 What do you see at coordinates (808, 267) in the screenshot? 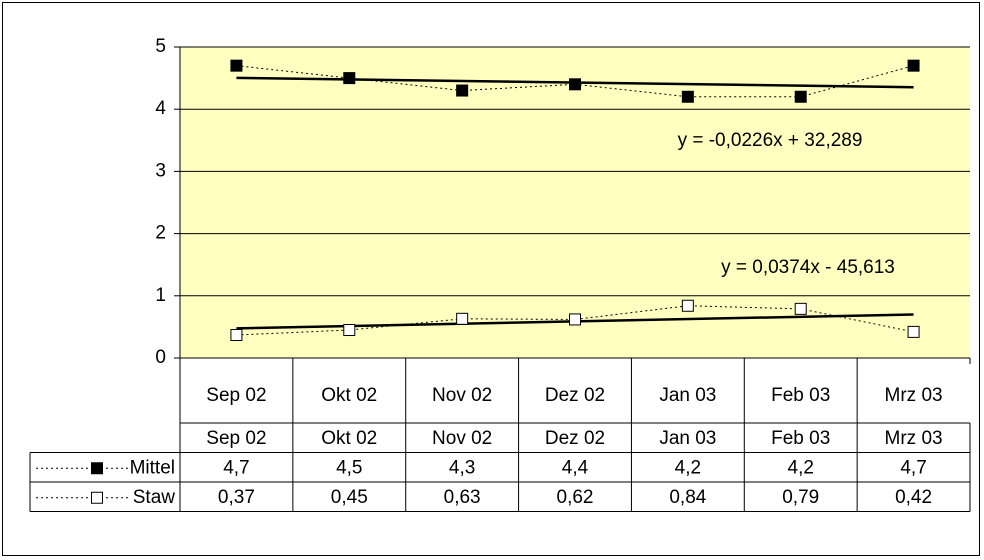
I see `trendline-equation: y = 0,0374x - 45,613` at bounding box center [808, 267].